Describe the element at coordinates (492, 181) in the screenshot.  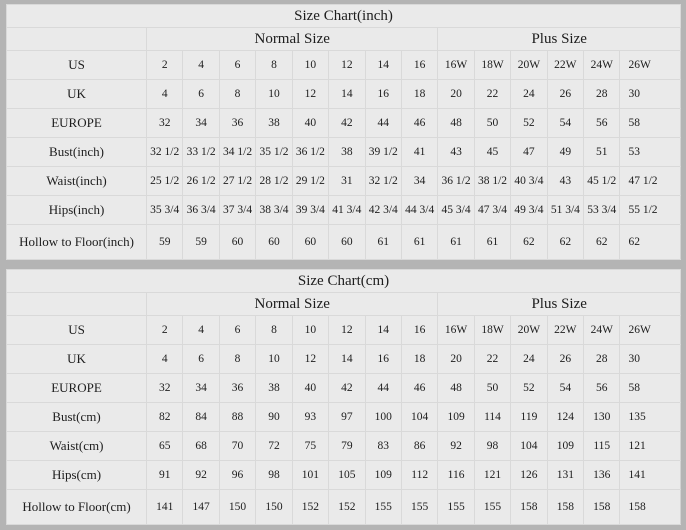
I see `table-cell: 38 1/2` at that location.